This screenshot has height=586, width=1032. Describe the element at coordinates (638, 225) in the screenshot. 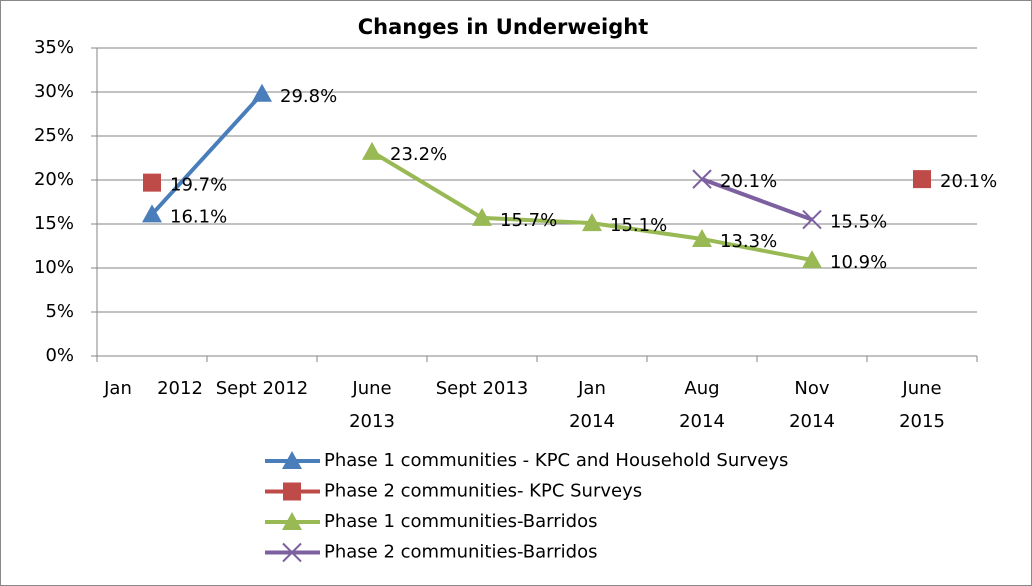

I see `data-label: 15.1%` at that location.